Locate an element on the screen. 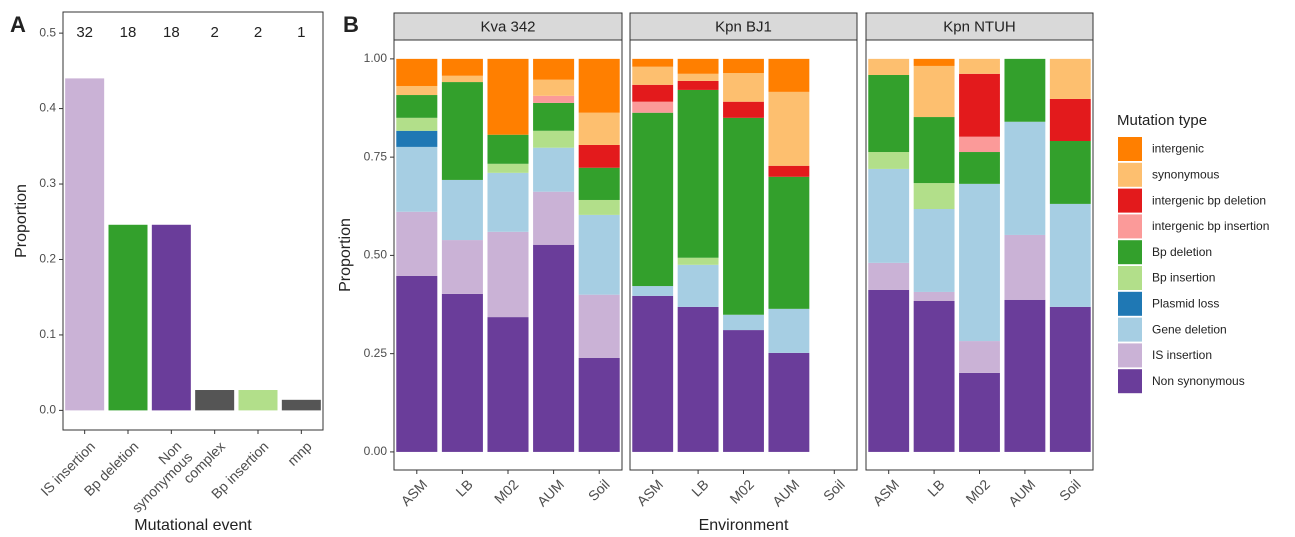 The image size is (1295, 537). y-tick-label: 0.1 is located at coordinates (47, 334).